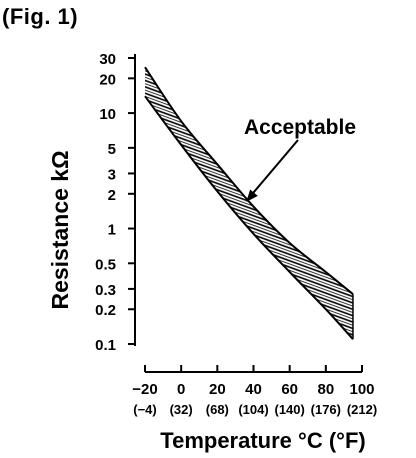 The width and height of the screenshot is (416, 458). What do you see at coordinates (144, 409) in the screenshot?
I see `x-tick-label-f-0: (−4)` at bounding box center [144, 409].